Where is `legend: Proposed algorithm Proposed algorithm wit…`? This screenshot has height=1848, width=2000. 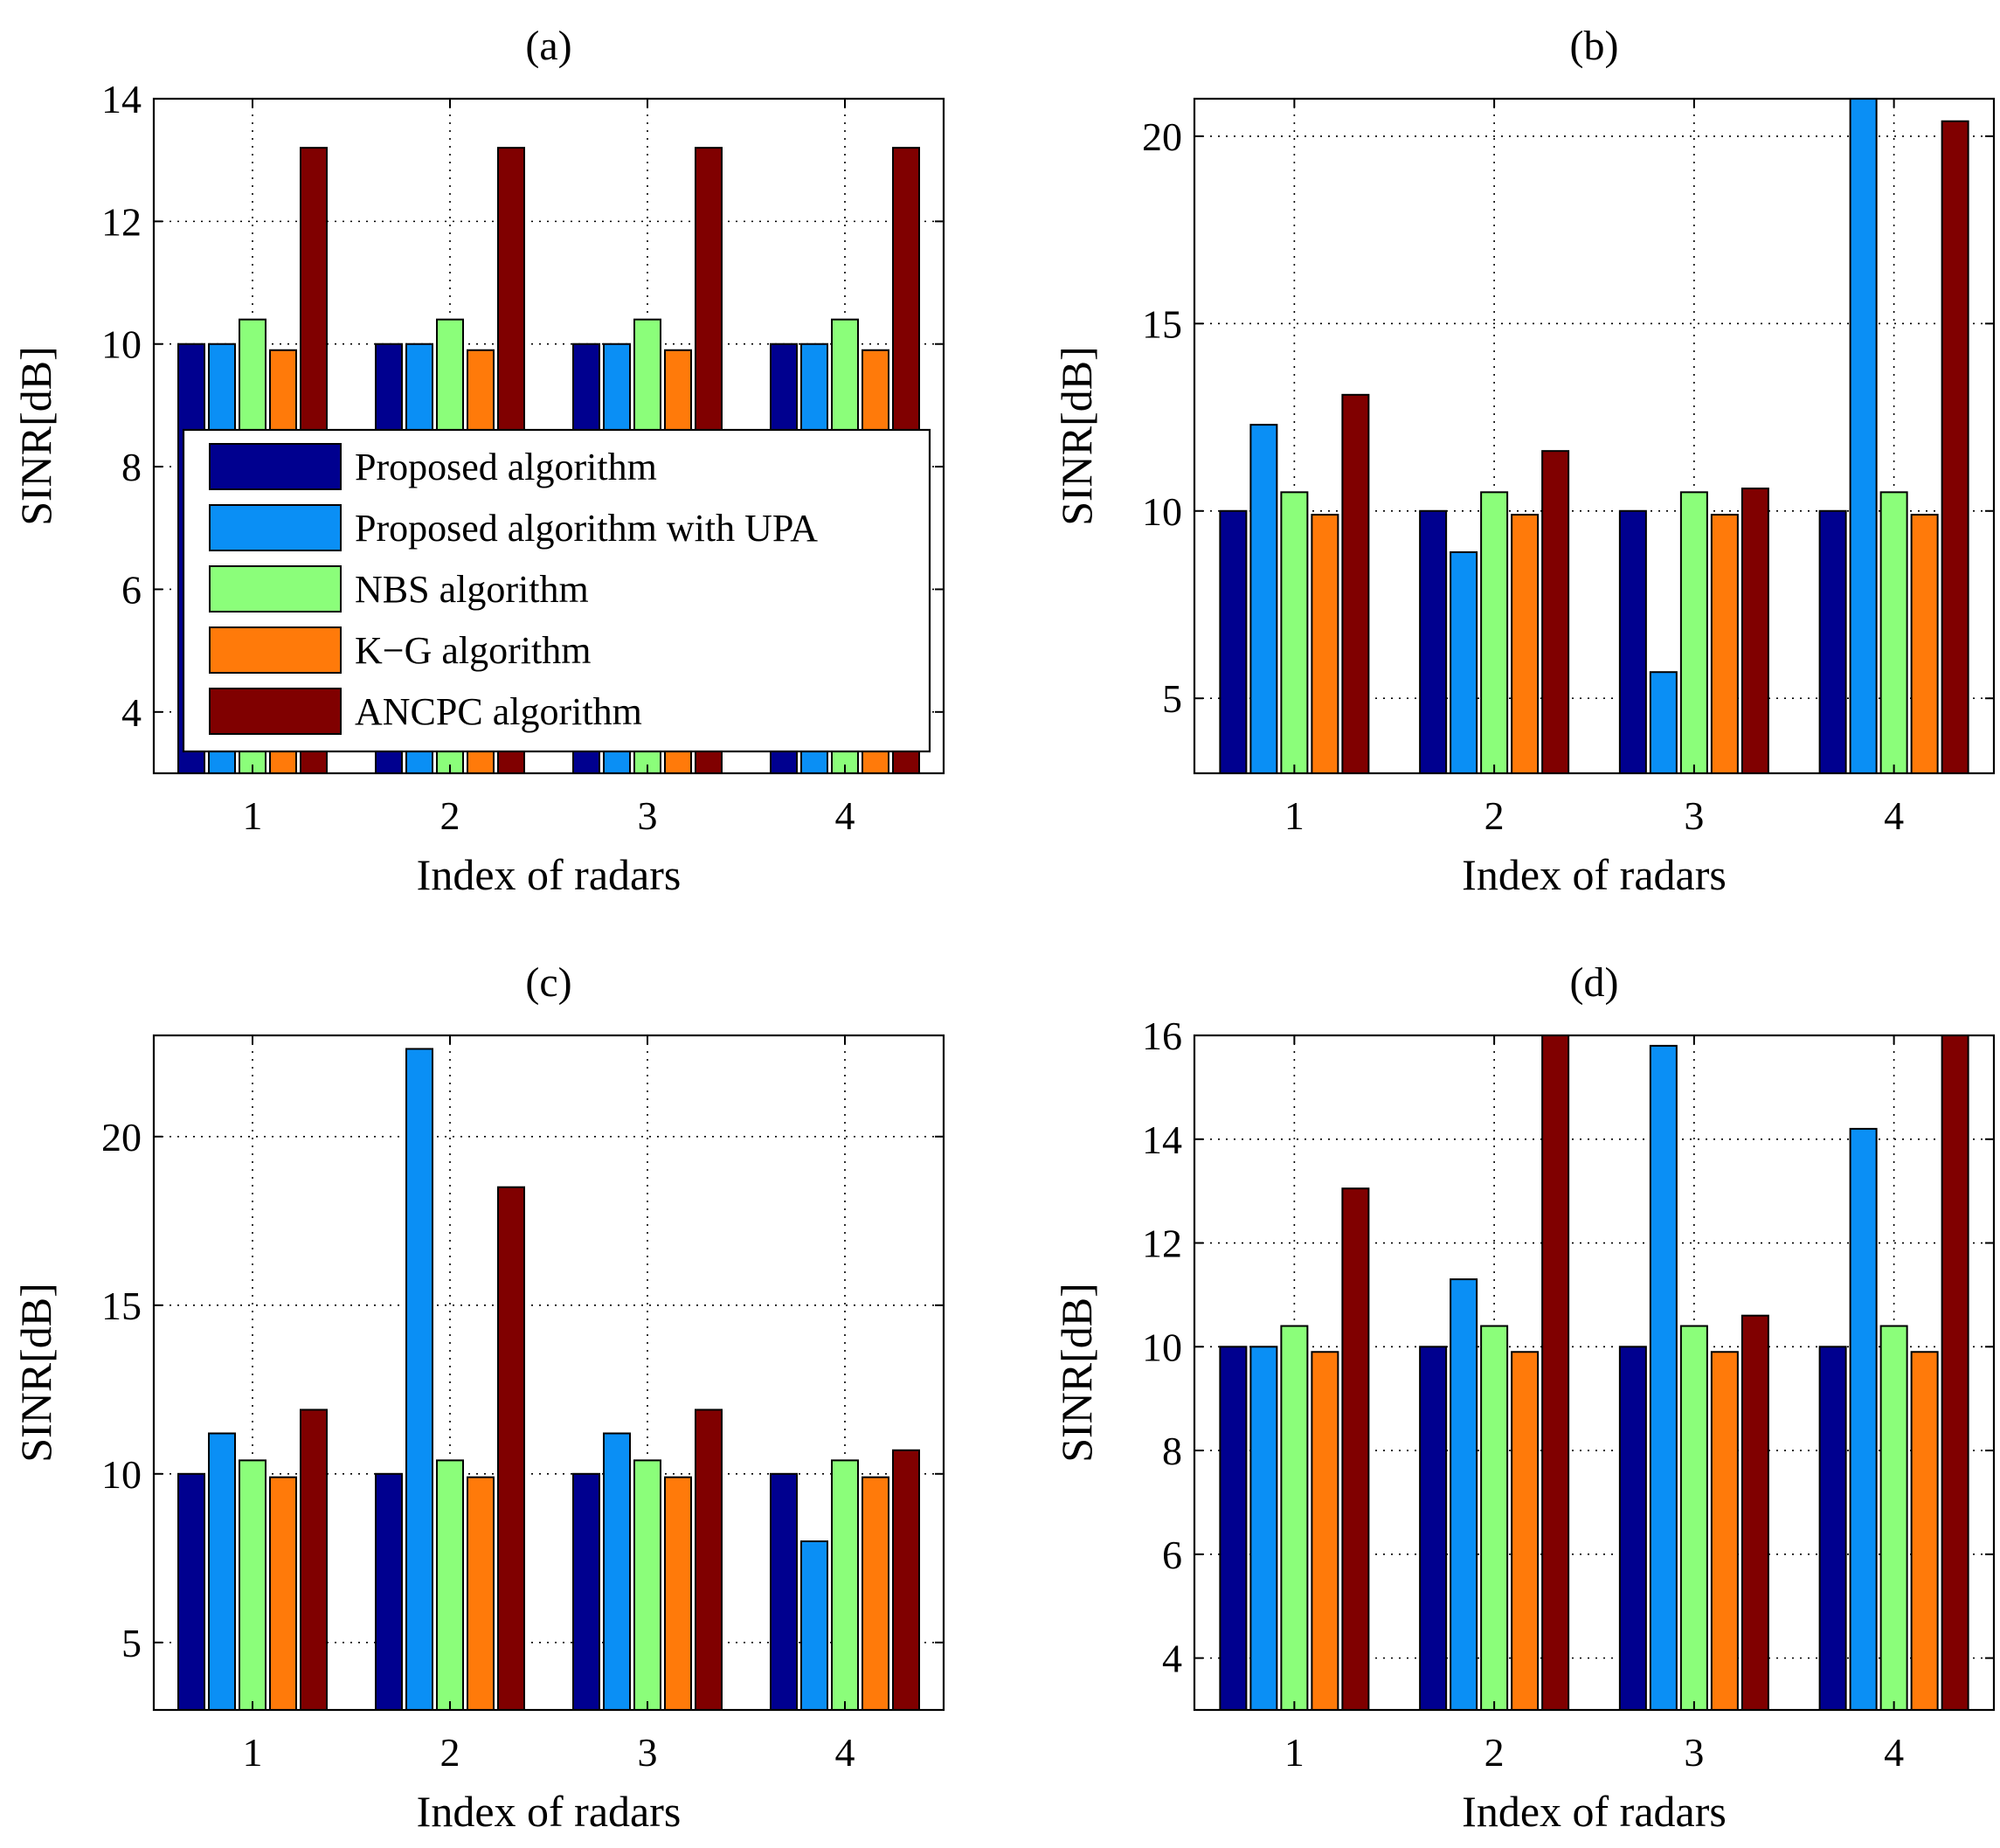
legend: Proposed algorithm Proposed algorithm wit… is located at coordinates (556, 590).